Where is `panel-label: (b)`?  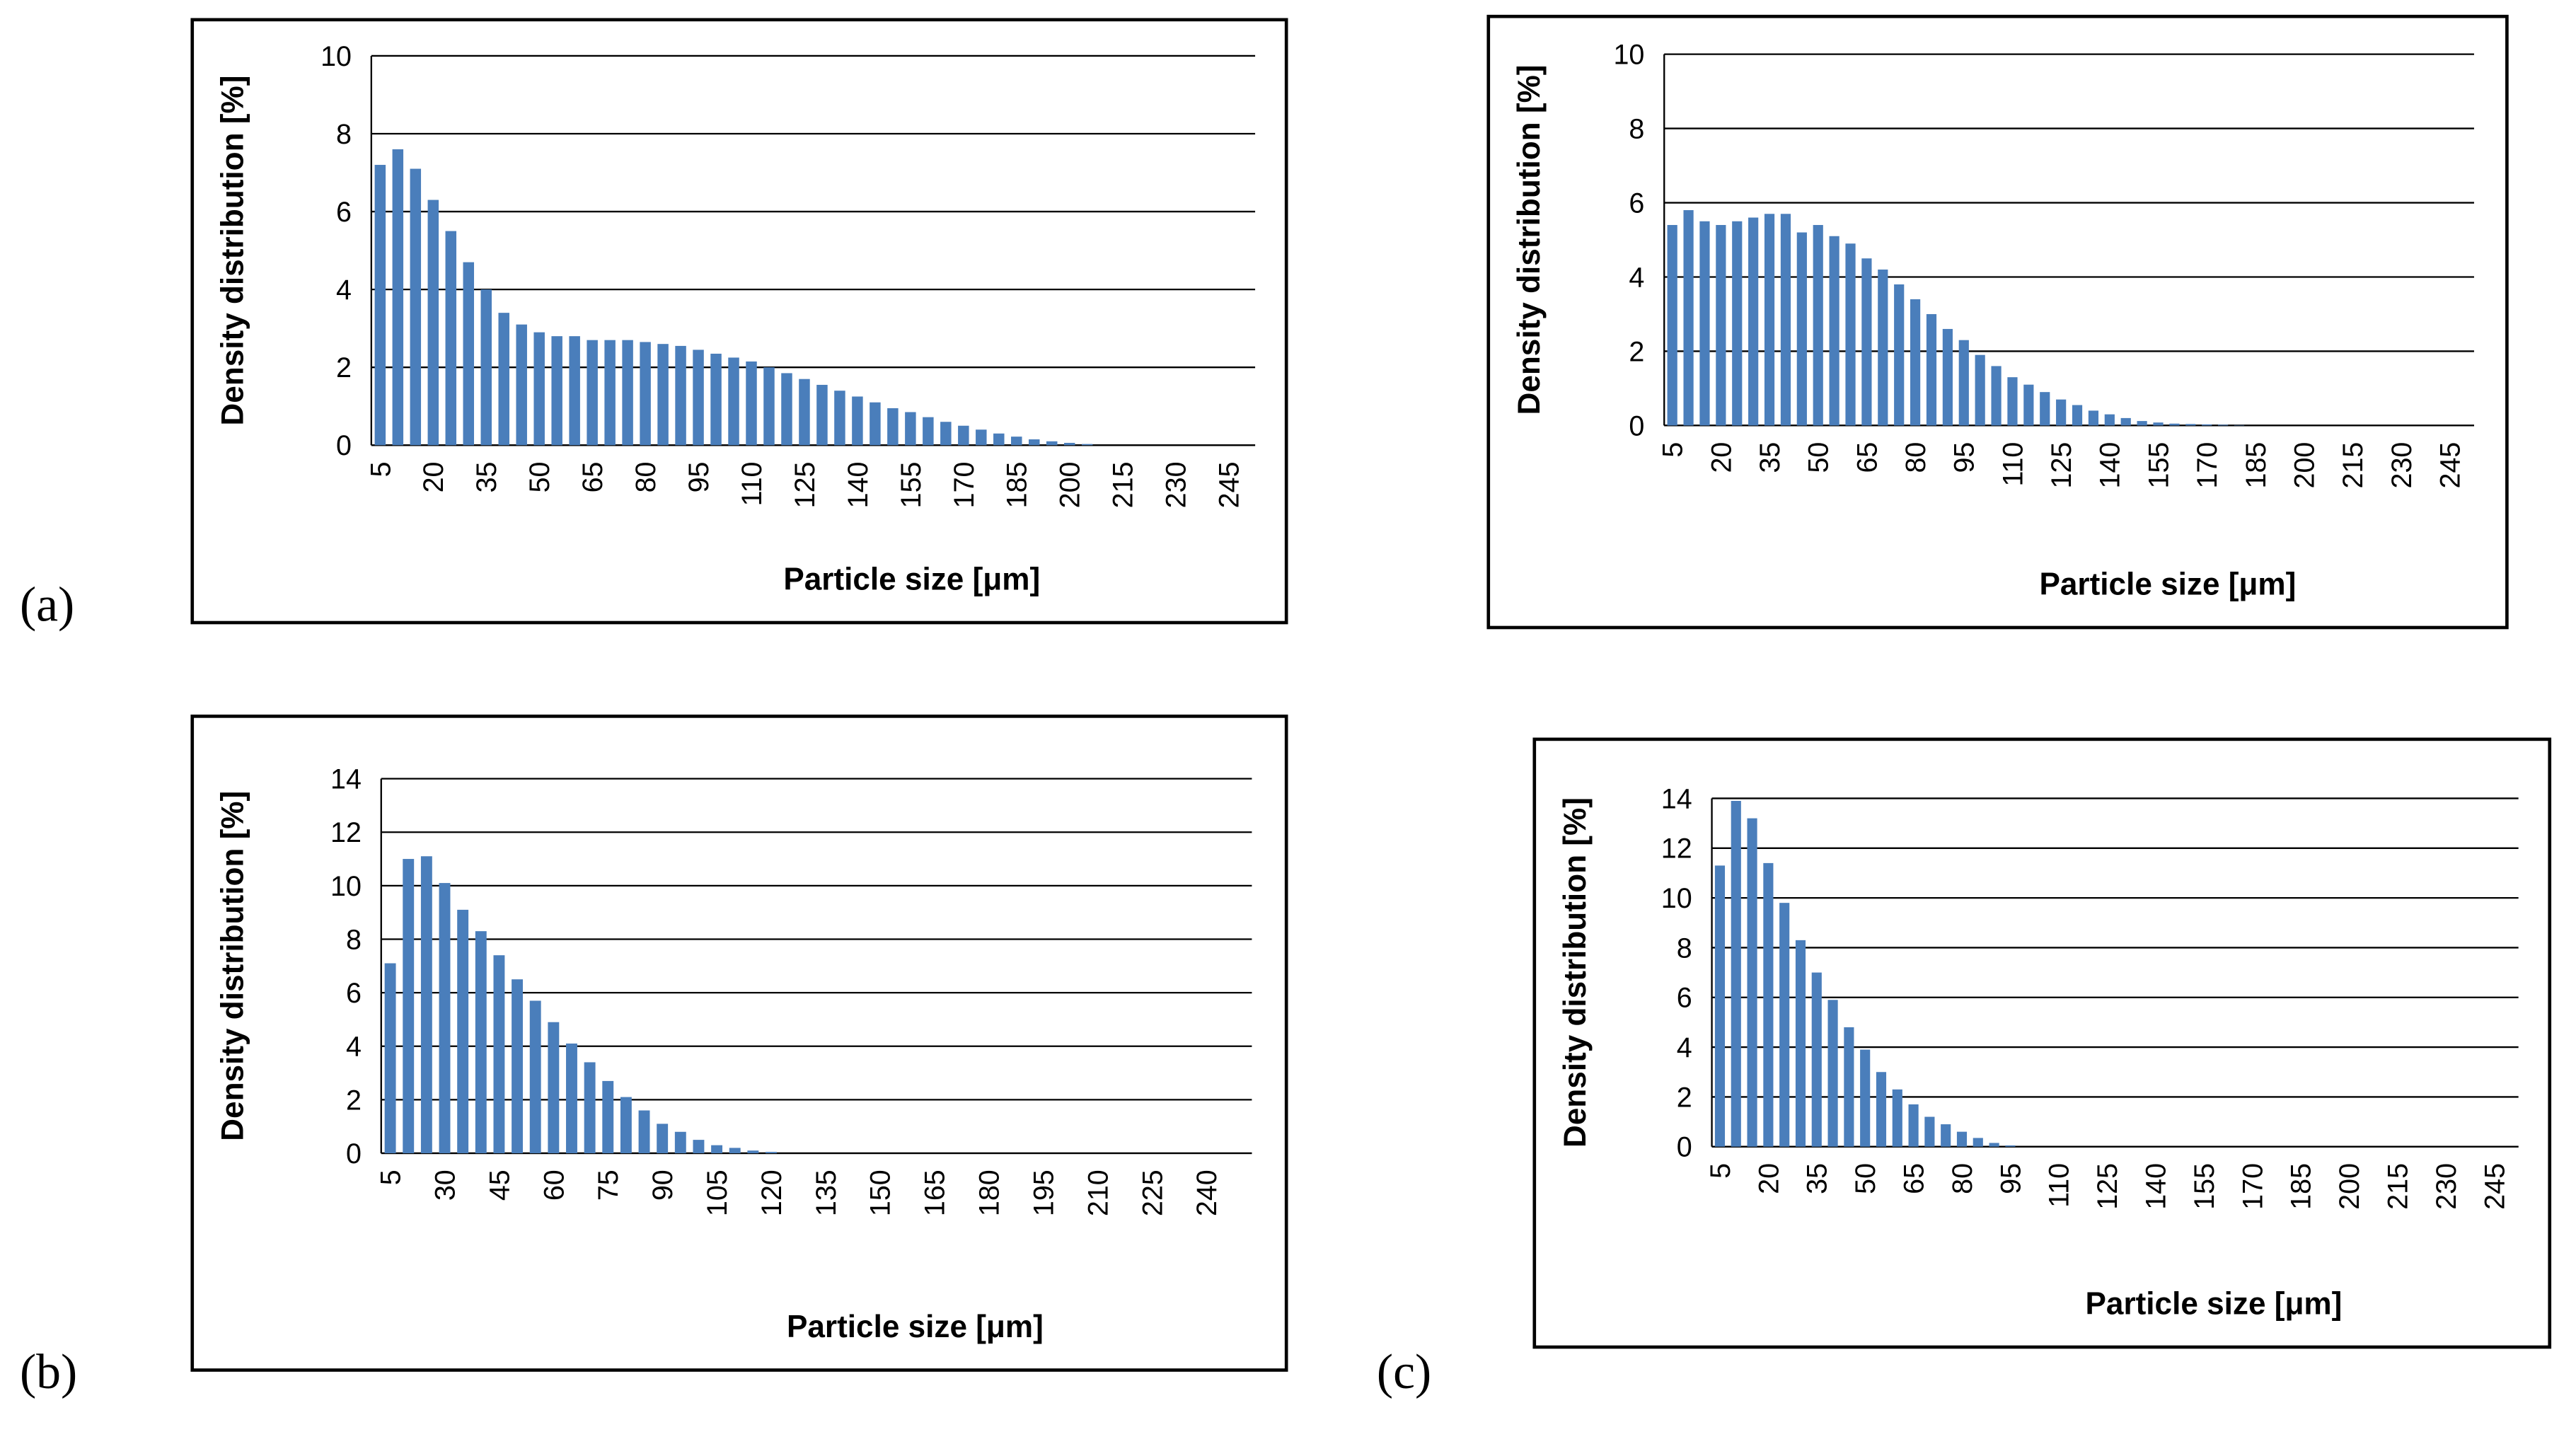 panel-label: (b) is located at coordinates (48, 1372).